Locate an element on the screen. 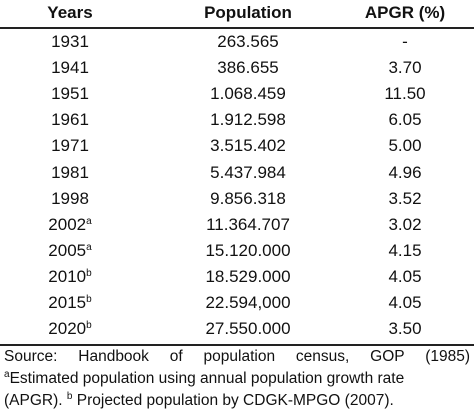 The image size is (474, 414). year: 1998 is located at coordinates (70, 198).